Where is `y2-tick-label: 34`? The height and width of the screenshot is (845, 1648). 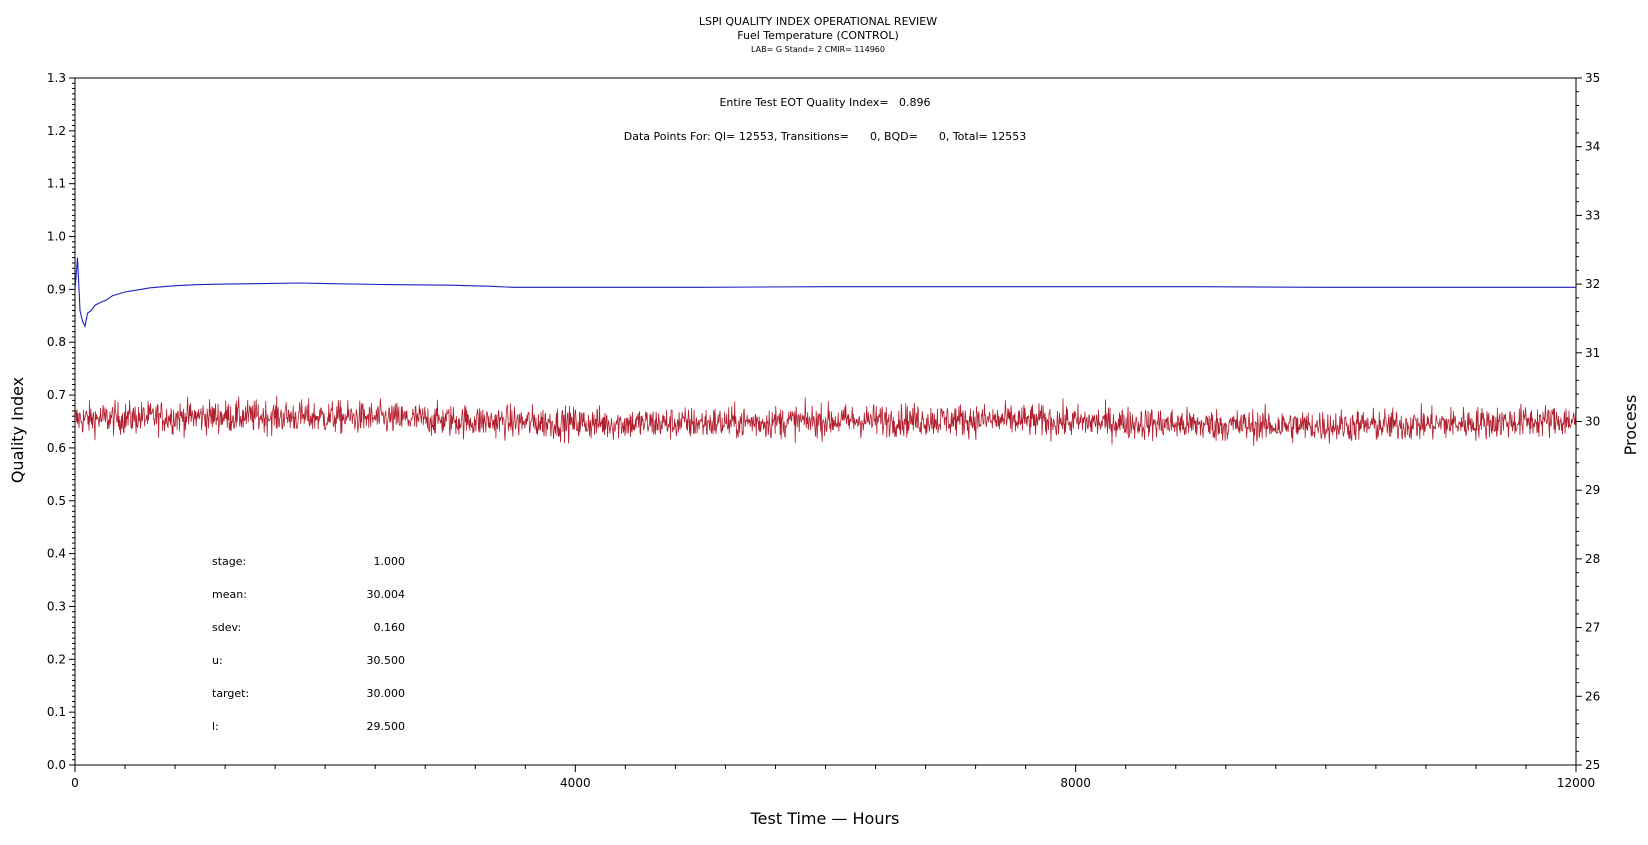
y2-tick-label: 34 is located at coordinates (1592, 147).